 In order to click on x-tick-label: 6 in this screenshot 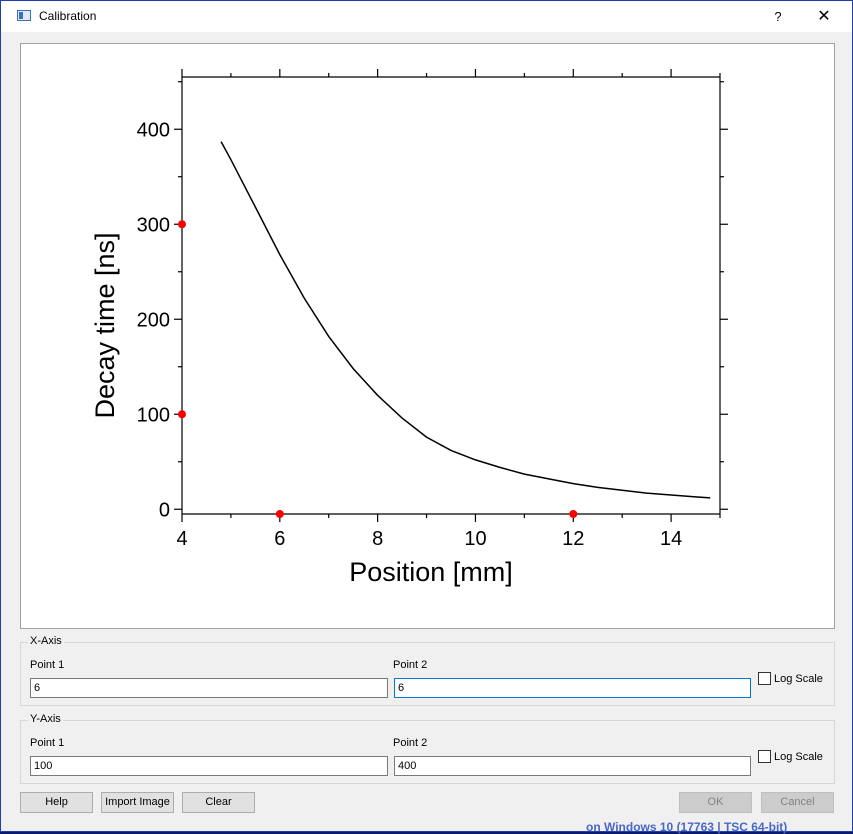, I will do `click(279, 539)`.